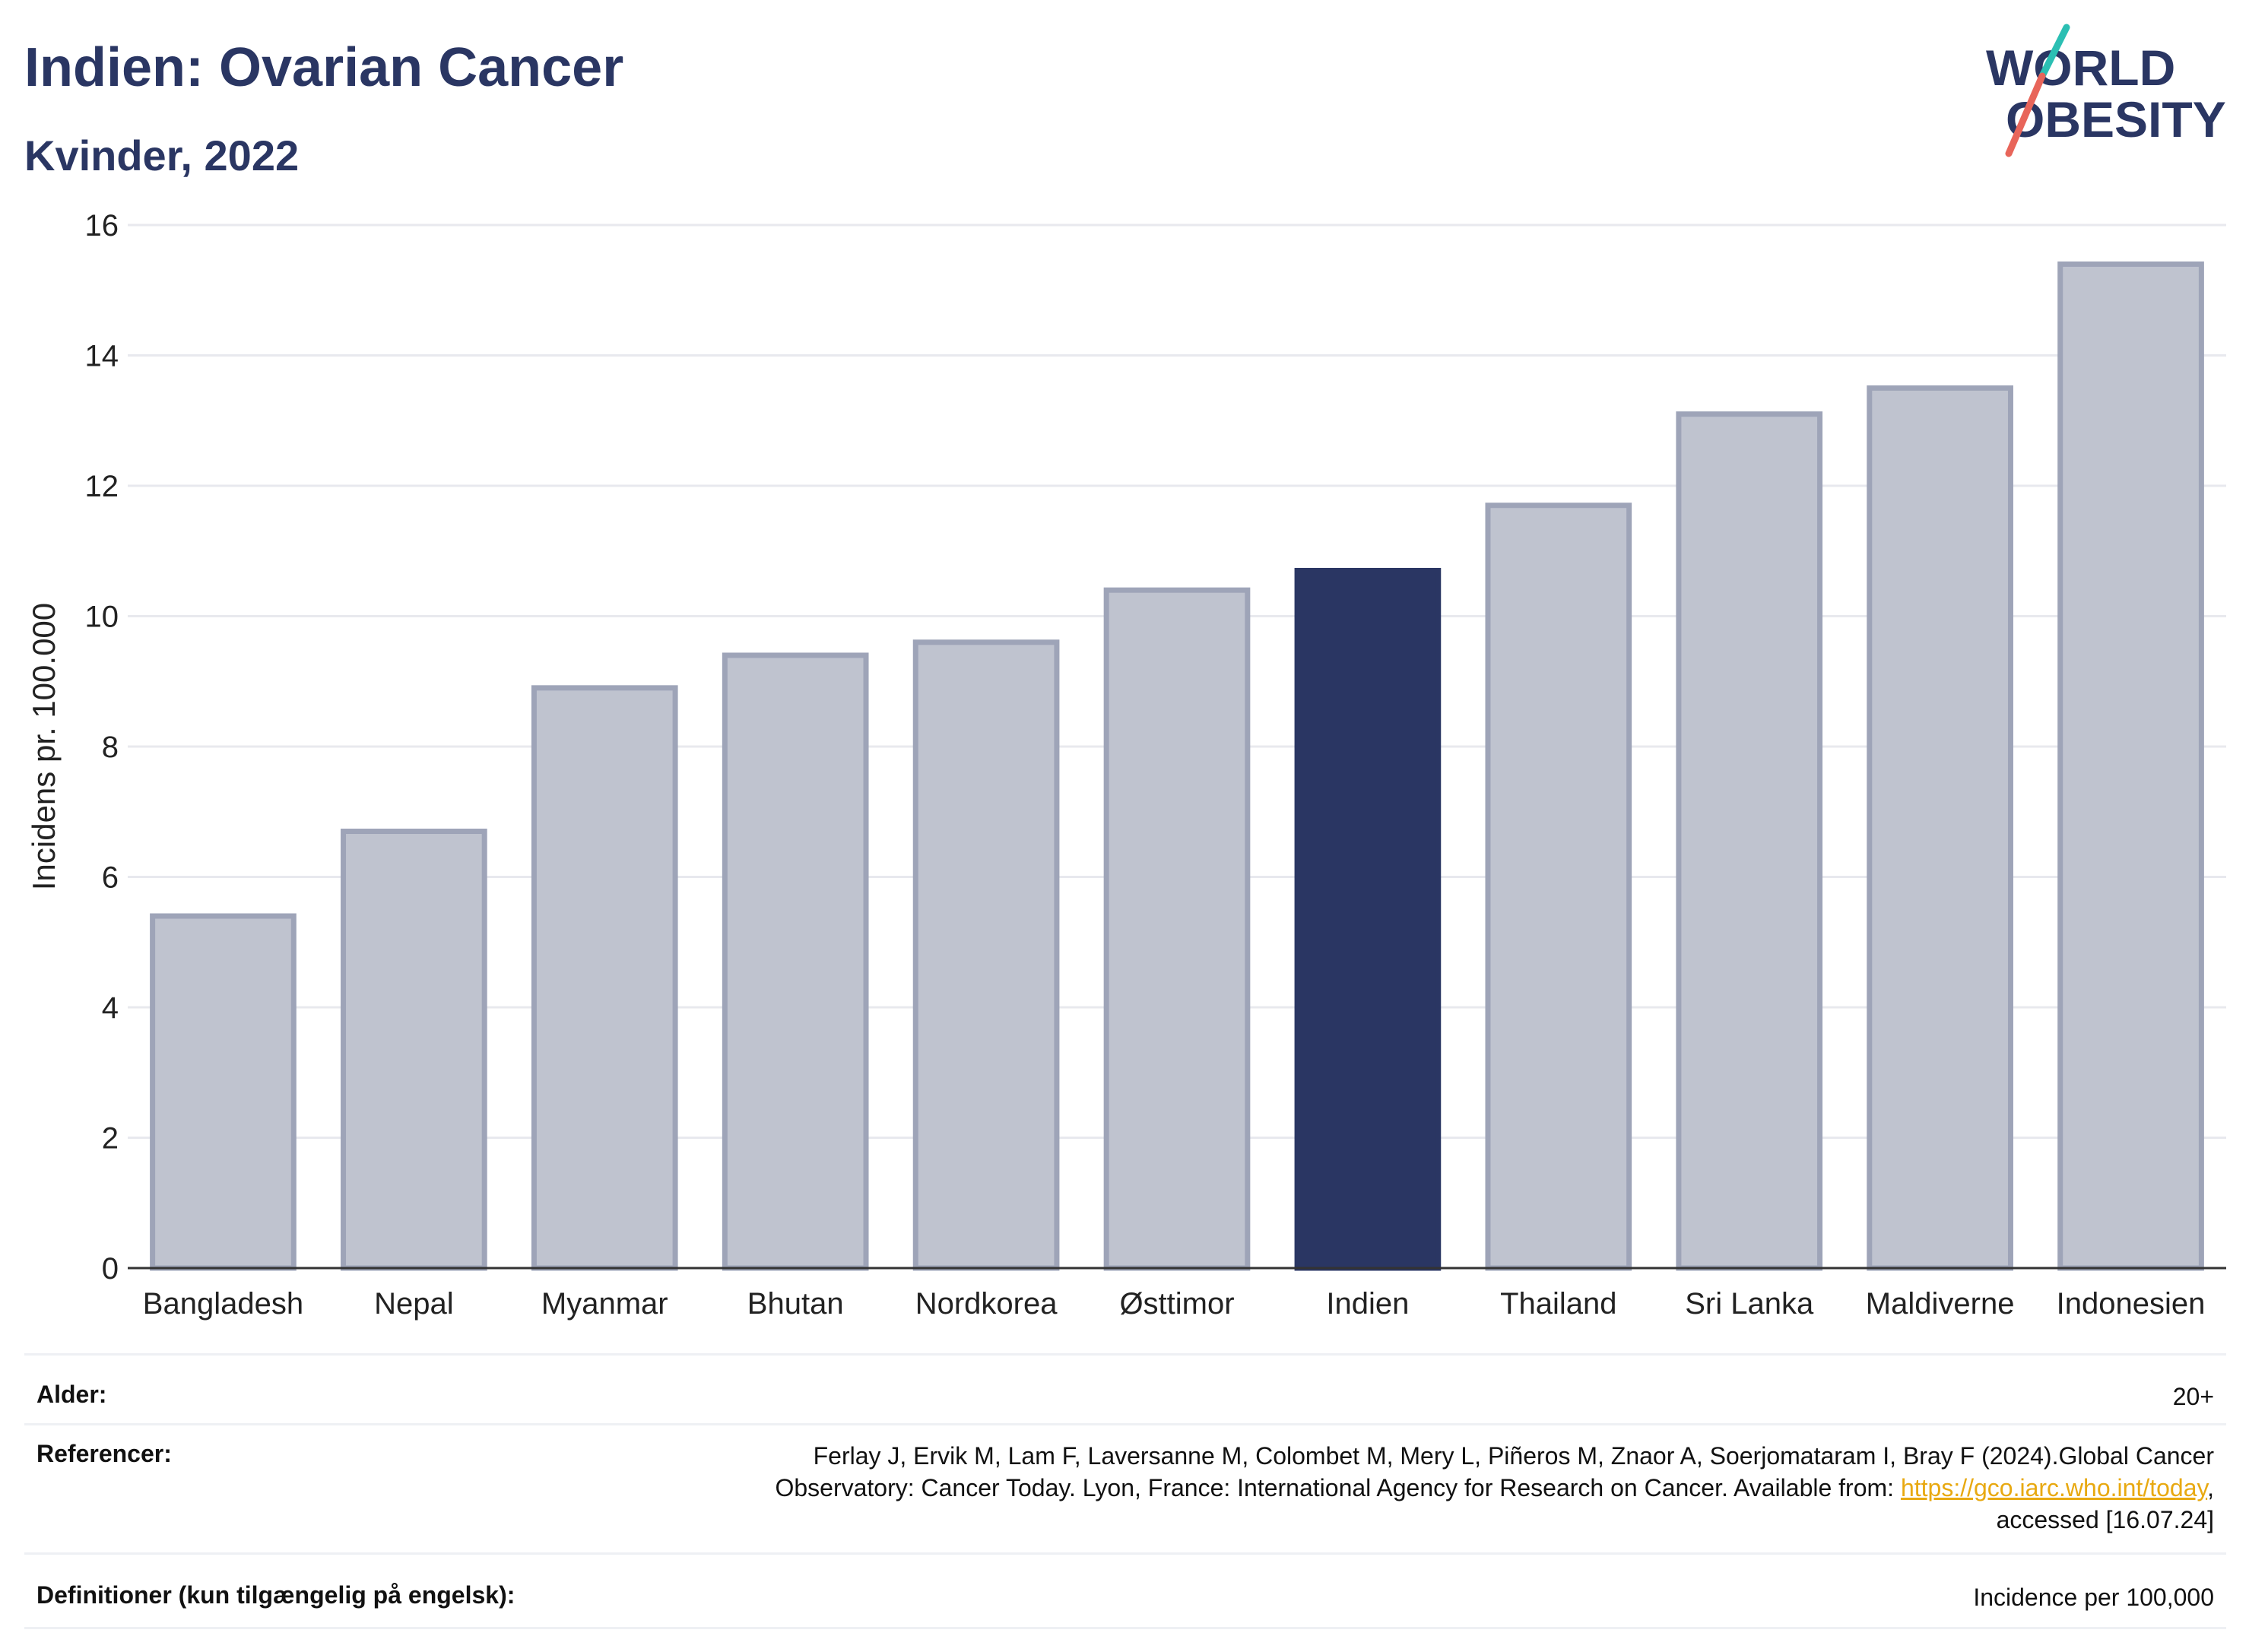 The image size is (2249, 1652). I want to click on references-link: https://gco.iarc.who.int/today, so click(2054, 1487).